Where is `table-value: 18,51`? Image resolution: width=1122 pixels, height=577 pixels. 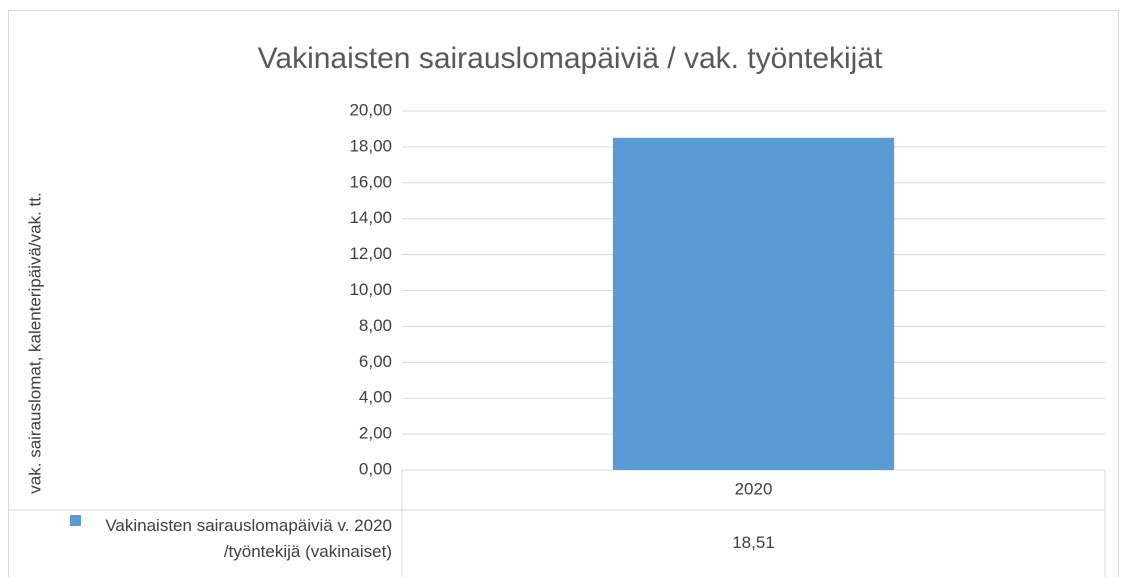
table-value: 18,51 is located at coordinates (753, 542).